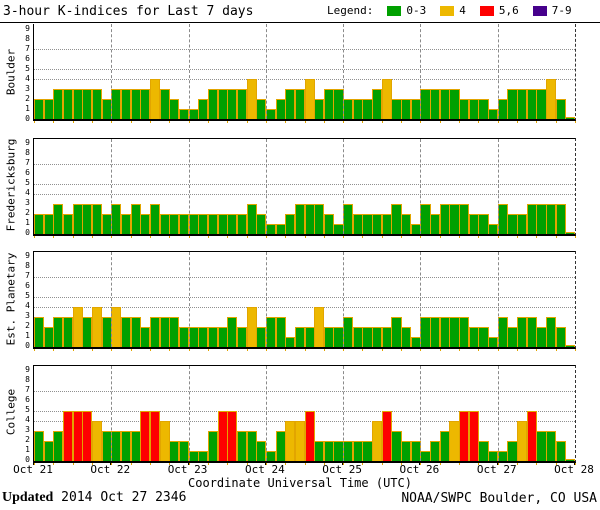 This screenshot has height=510, width=600. I want to click on y-tick-label: 1, so click(27, 335).